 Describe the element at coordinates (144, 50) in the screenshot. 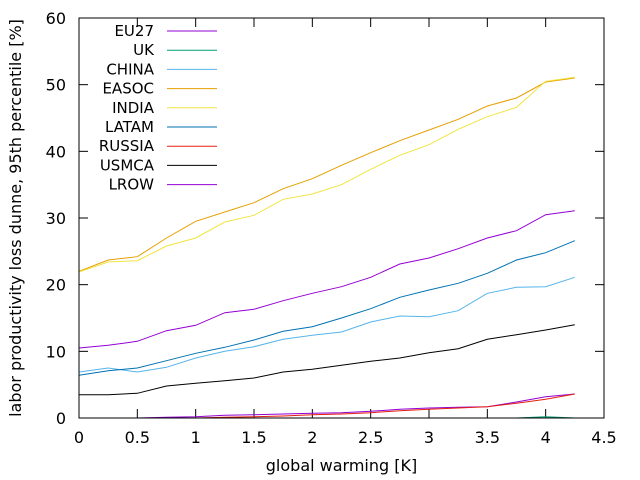

I see `legend-label-uk: UK` at that location.